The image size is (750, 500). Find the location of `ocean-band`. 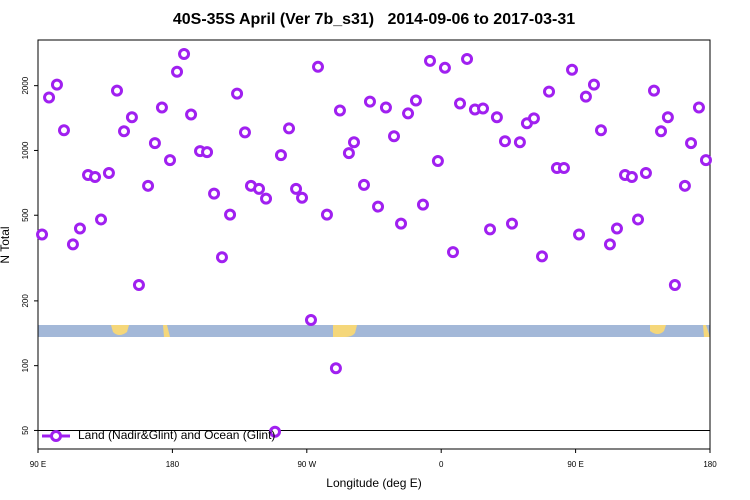

ocean-band is located at coordinates (374, 331).